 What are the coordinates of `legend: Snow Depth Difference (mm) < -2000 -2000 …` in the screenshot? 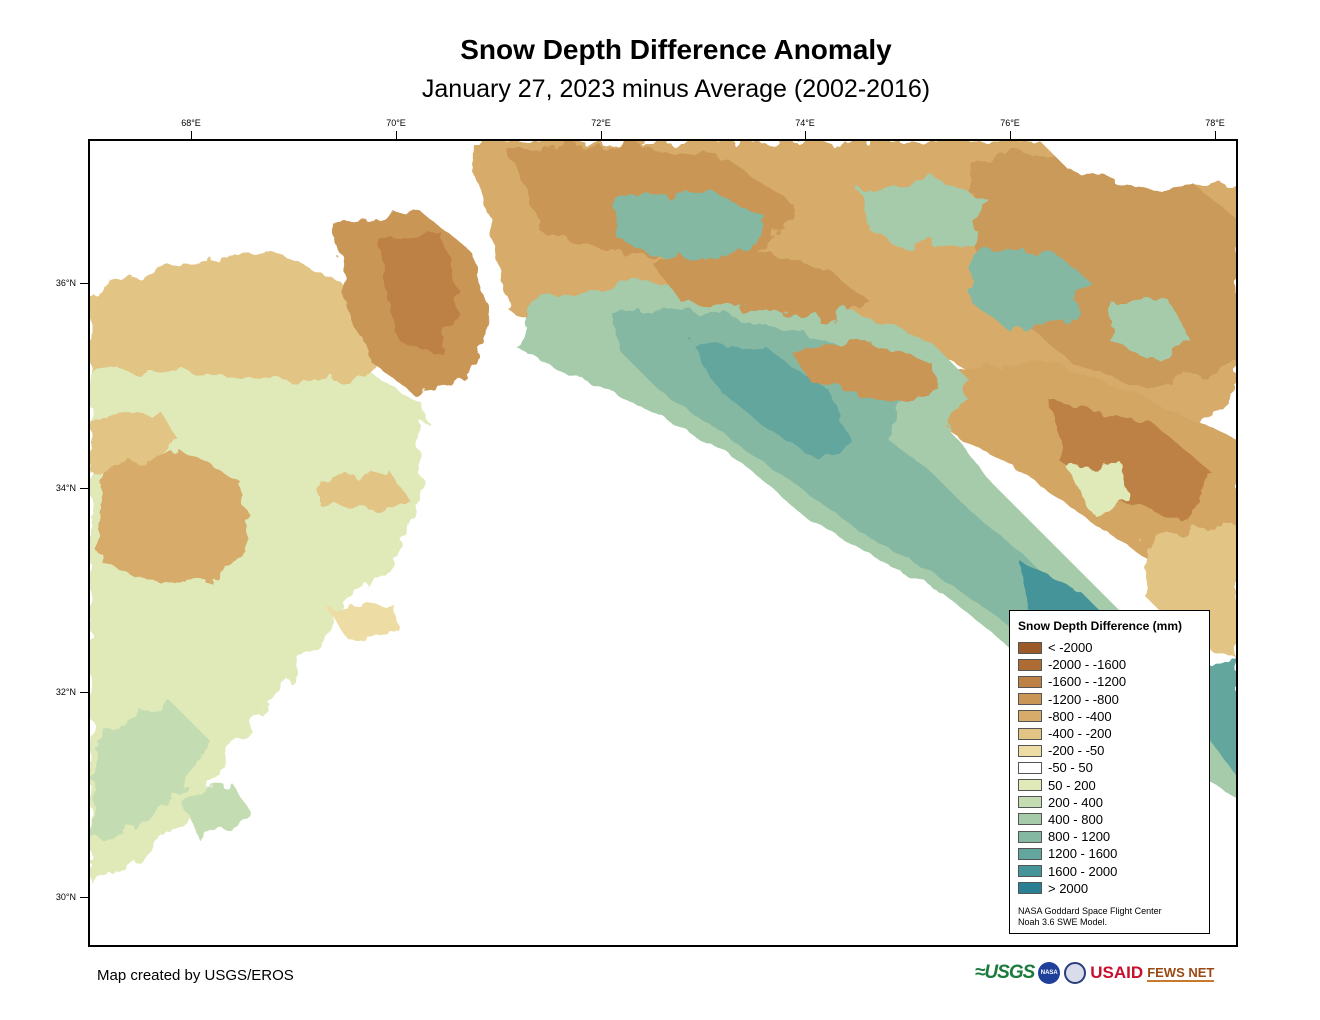 It's located at (1109, 772).